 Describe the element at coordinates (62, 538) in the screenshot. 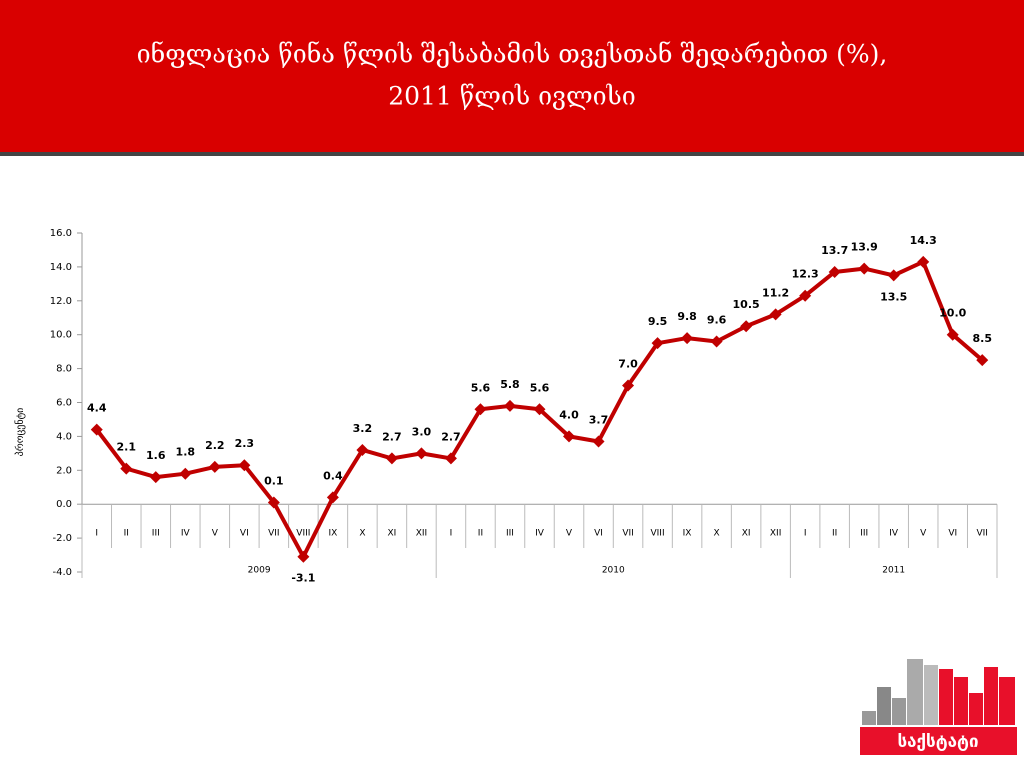

I see `y-tick-label: -2.0` at that location.